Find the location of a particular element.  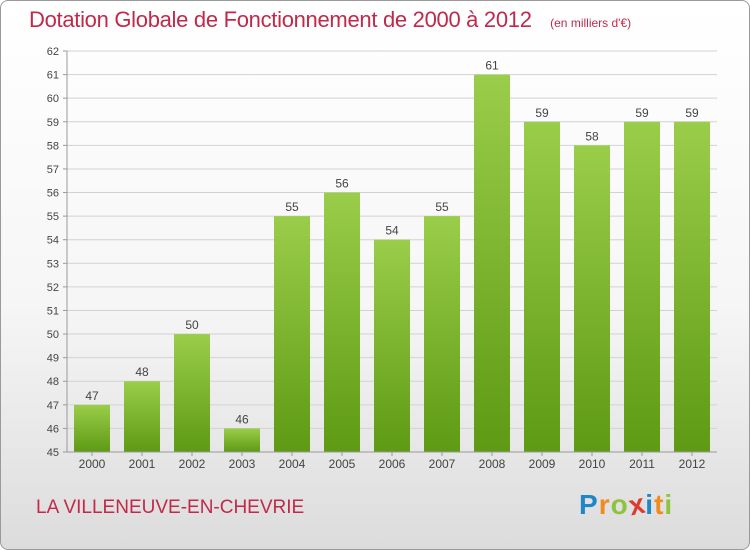

brand-letter: o is located at coordinates (619, 504).